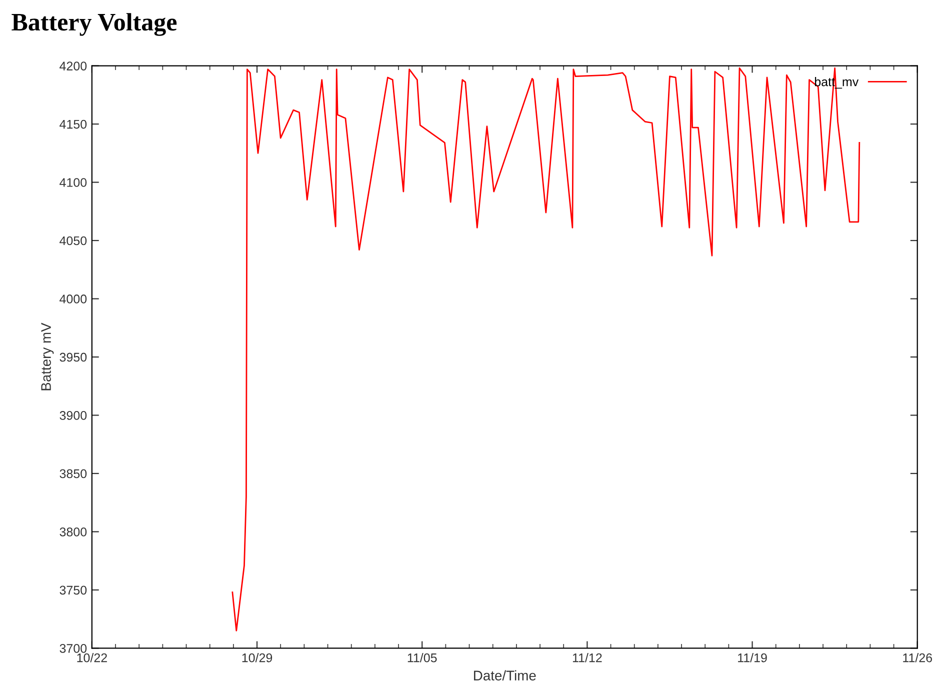 The width and height of the screenshot is (938, 700). What do you see at coordinates (73, 182) in the screenshot?
I see `y-tick-label: 4100` at bounding box center [73, 182].